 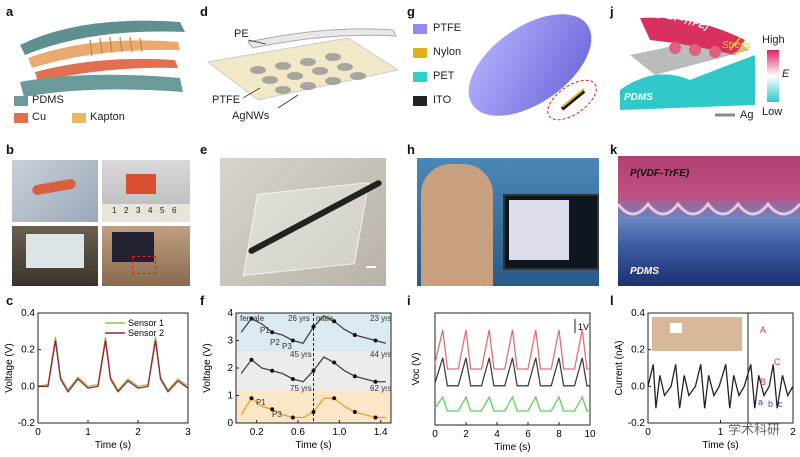 What do you see at coordinates (612, 11) in the screenshot?
I see `panel-label-j: j` at bounding box center [612, 11].